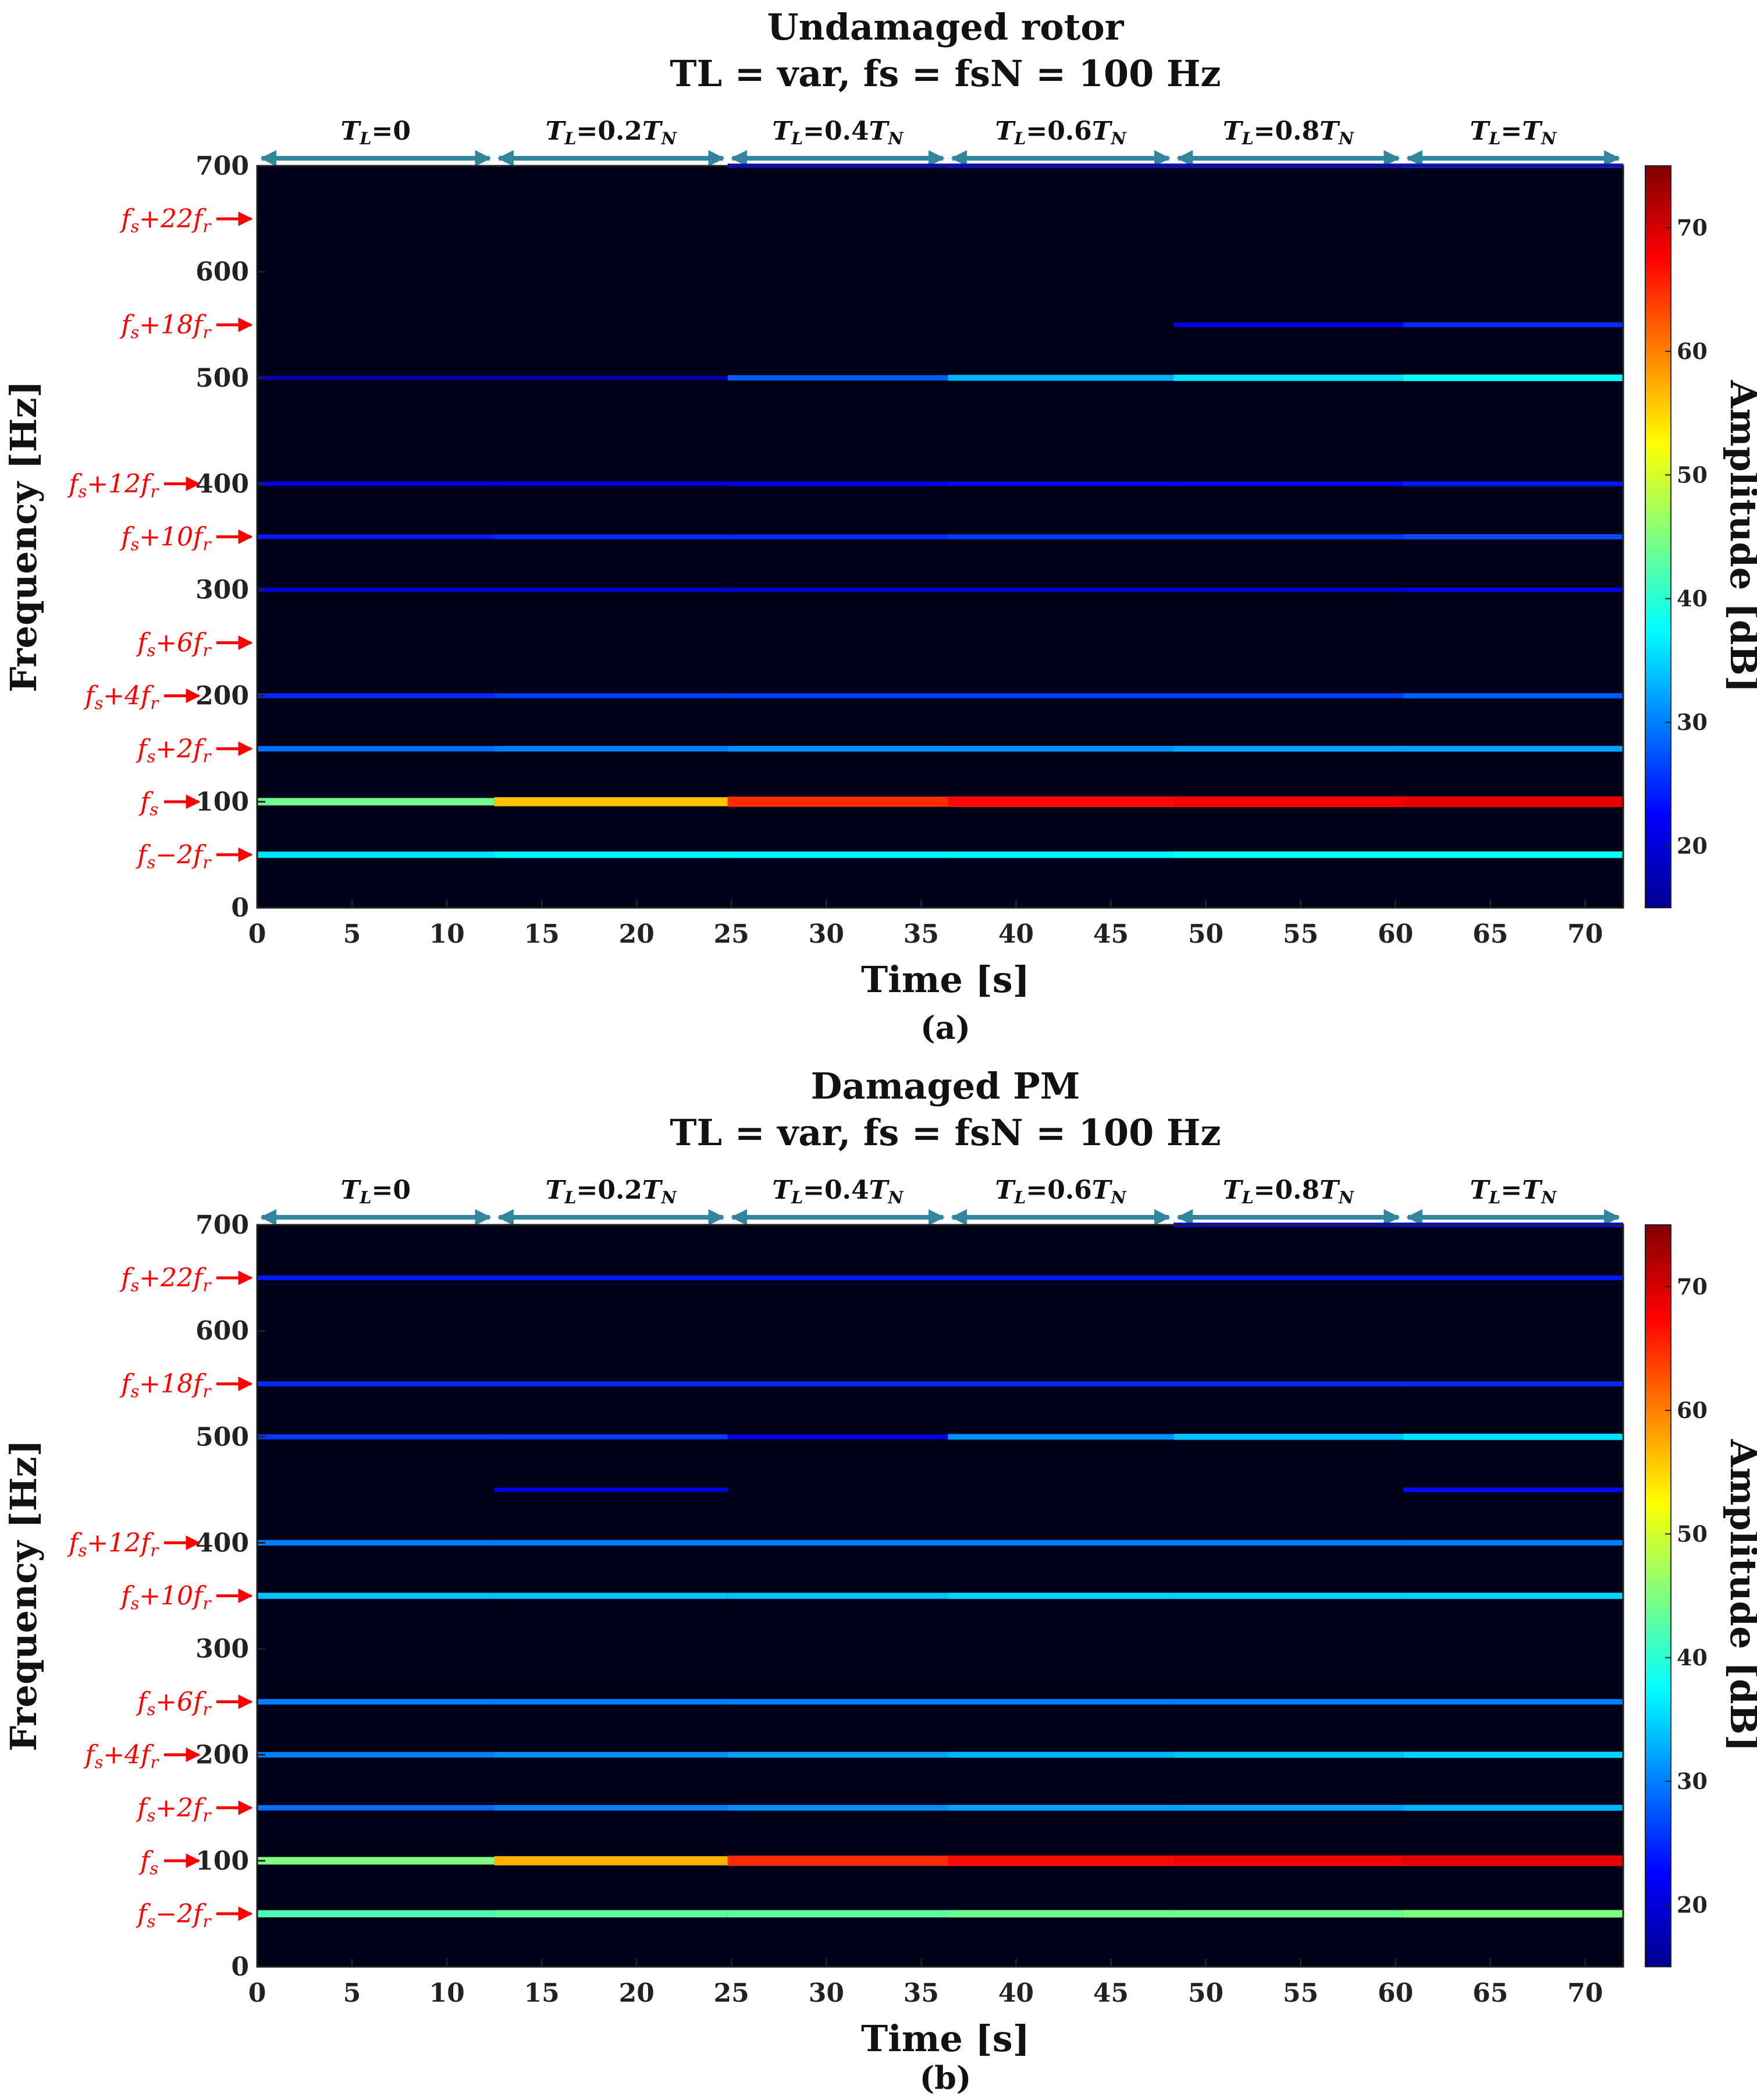  Describe the element at coordinates (230, 537) in the screenshot. I see `y-axis-ticks: 0 100 200 300 400 500 600 700` at that location.